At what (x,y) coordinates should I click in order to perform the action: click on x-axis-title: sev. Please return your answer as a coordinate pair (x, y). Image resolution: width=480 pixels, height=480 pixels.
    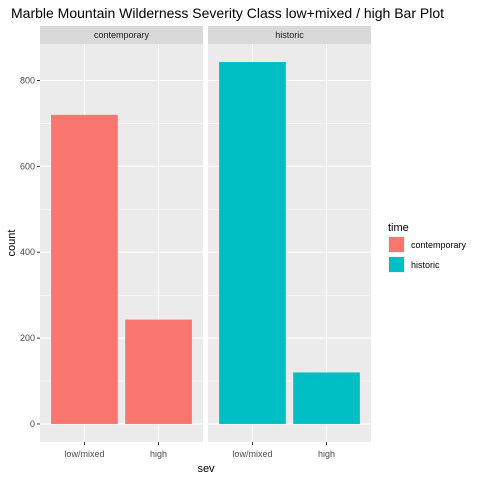
    Looking at the image, I should click on (206, 469).